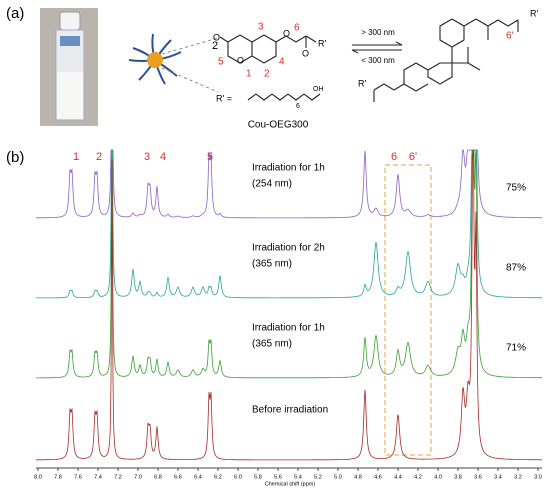 Image resolution: width=550 pixels, height=491 pixels. I want to click on spectrum, so click(289, 184).